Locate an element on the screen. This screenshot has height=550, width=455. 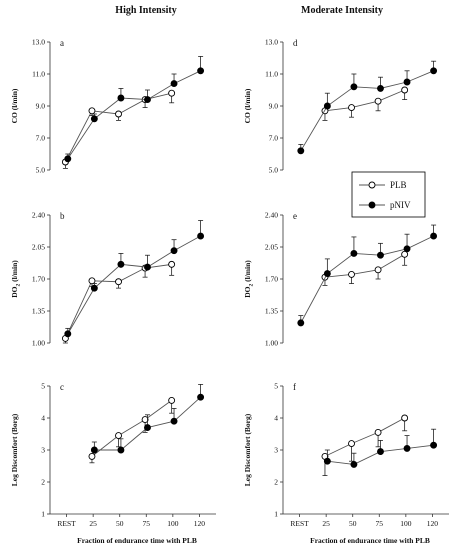
legend: PLB pNIV is located at coordinates (388, 194).